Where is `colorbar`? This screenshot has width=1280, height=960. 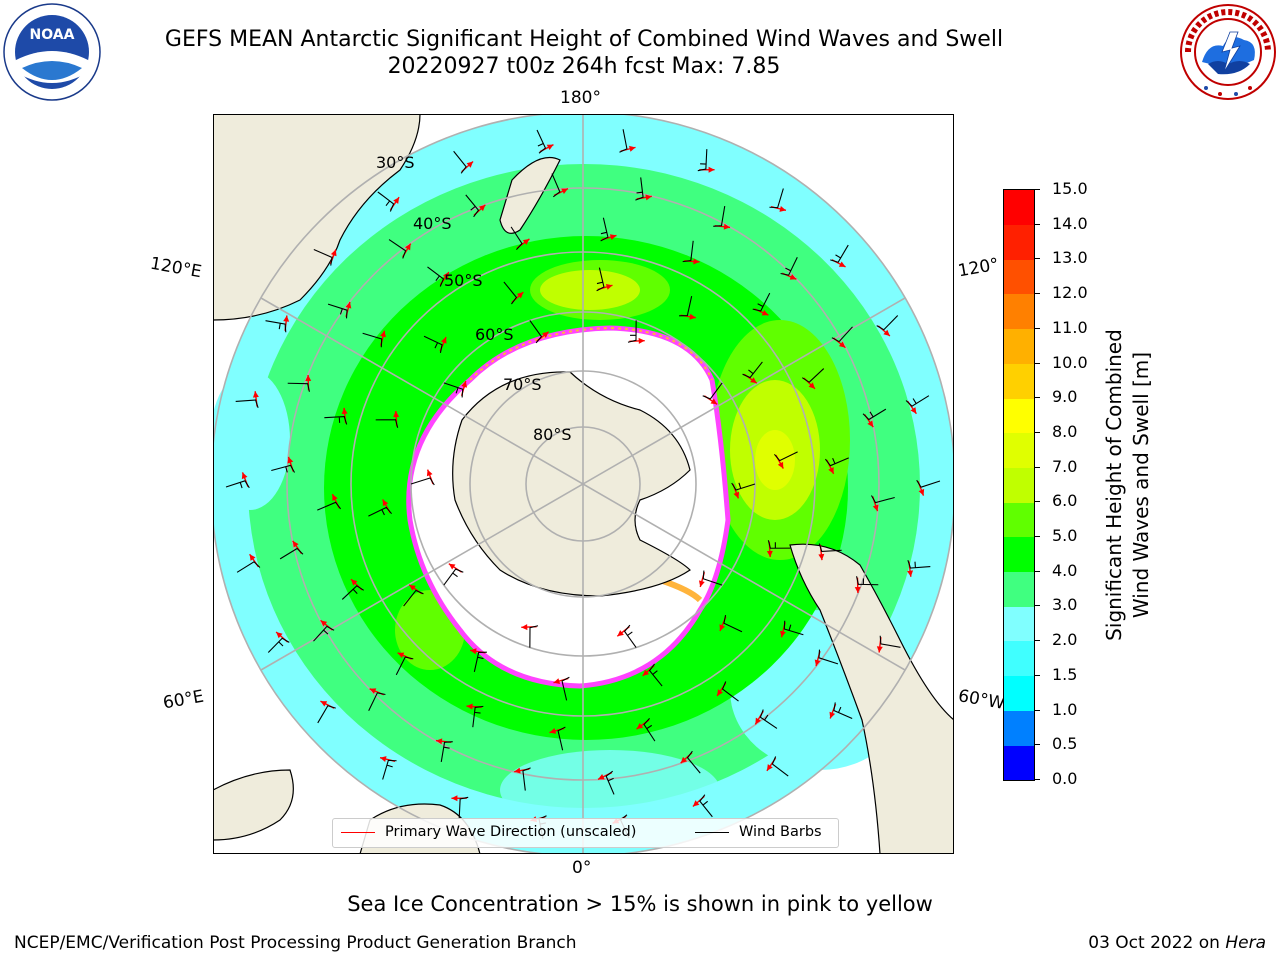 colorbar is located at coordinates (1019, 485).